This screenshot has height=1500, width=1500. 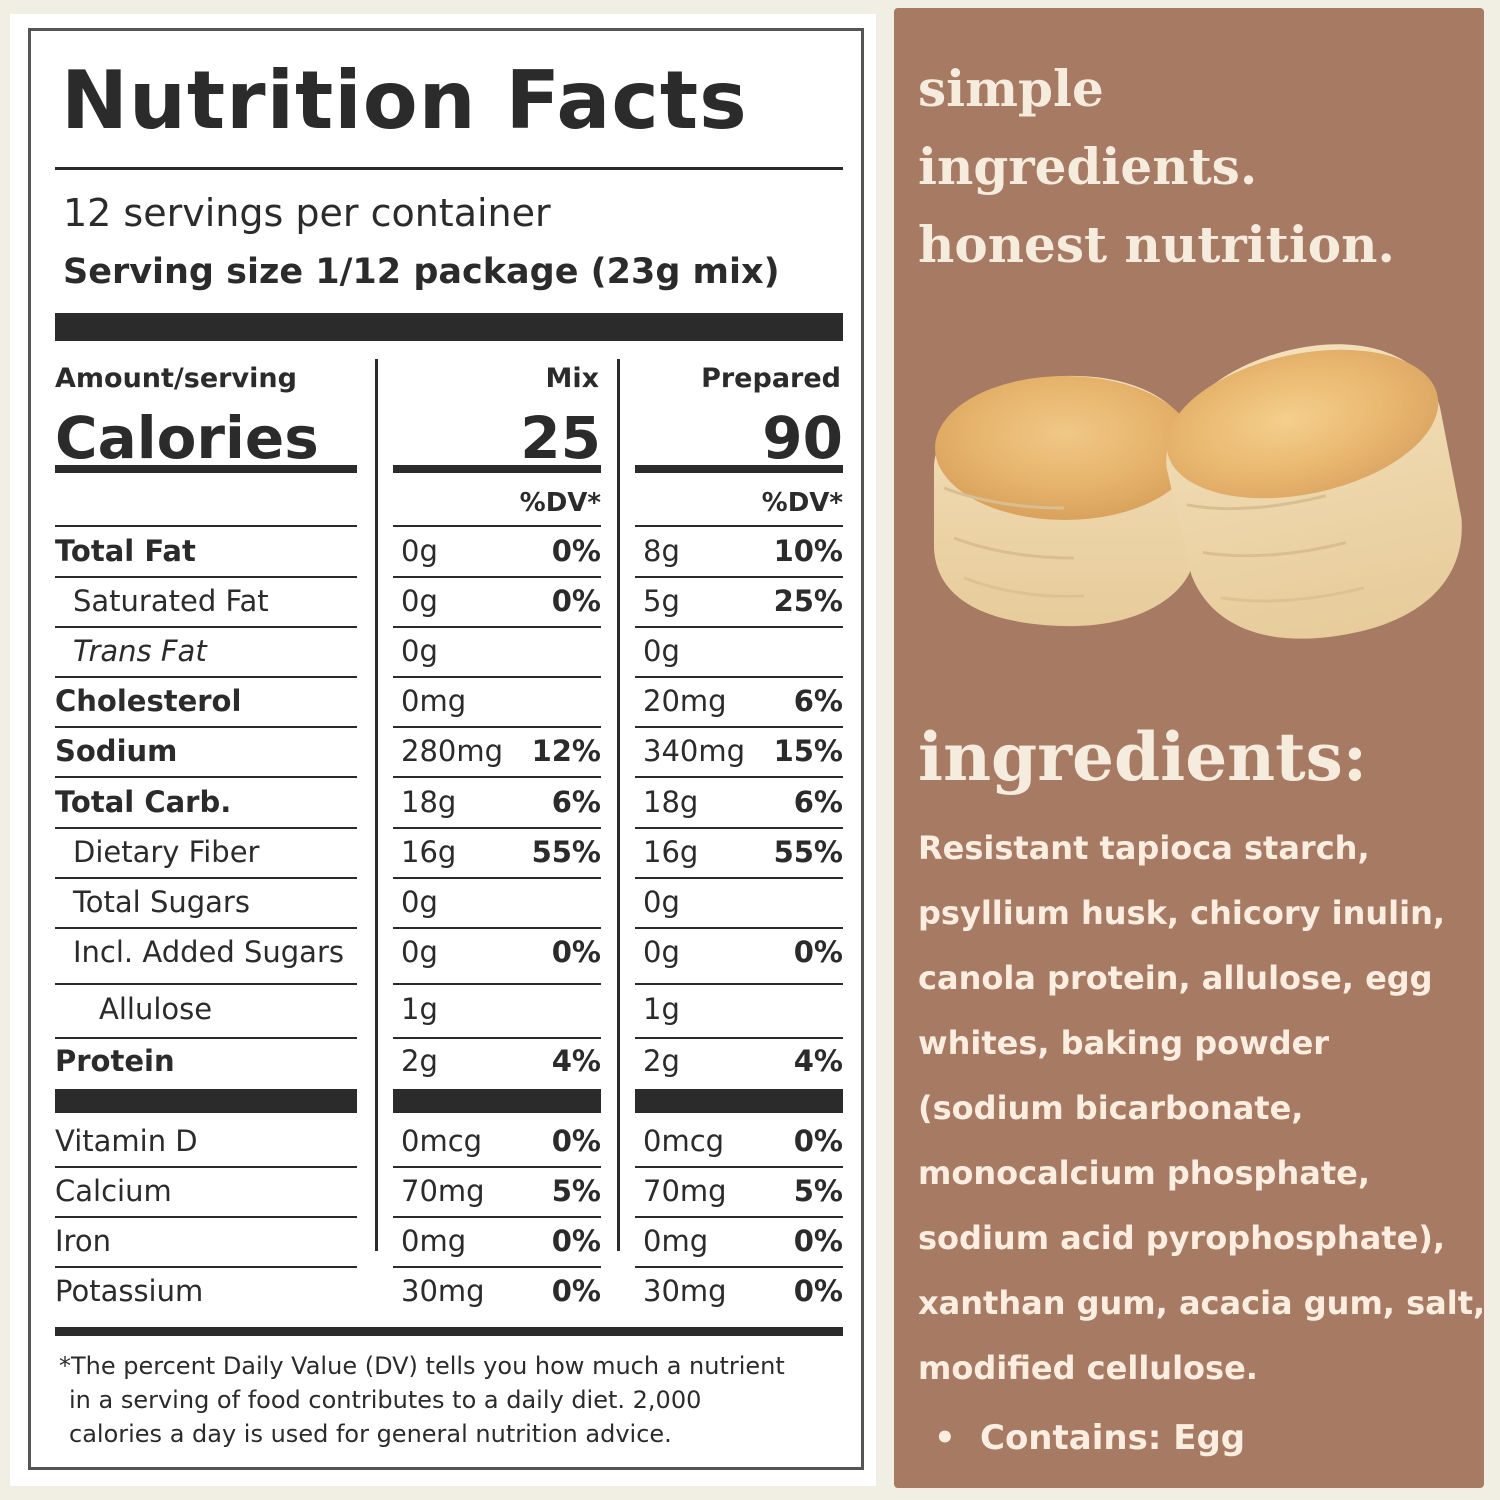 What do you see at coordinates (661, 952) in the screenshot?
I see `prepared-amount: 0g` at bounding box center [661, 952].